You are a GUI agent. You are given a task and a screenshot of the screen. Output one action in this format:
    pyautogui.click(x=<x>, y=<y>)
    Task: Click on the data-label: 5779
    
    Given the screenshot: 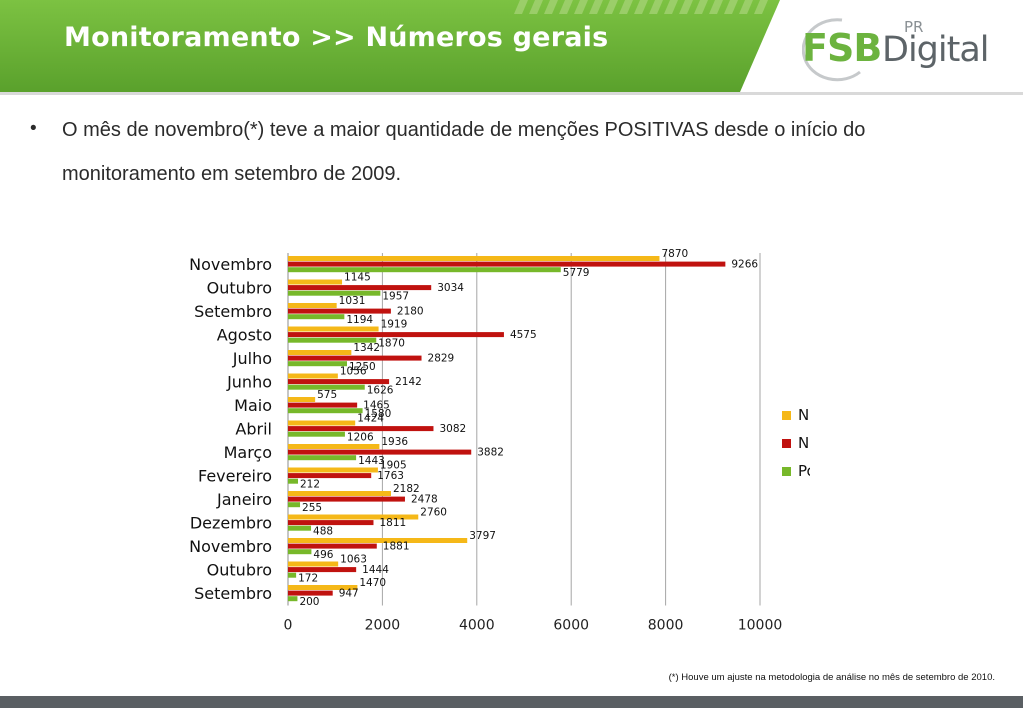 What is the action you would take?
    pyautogui.click(x=576, y=273)
    